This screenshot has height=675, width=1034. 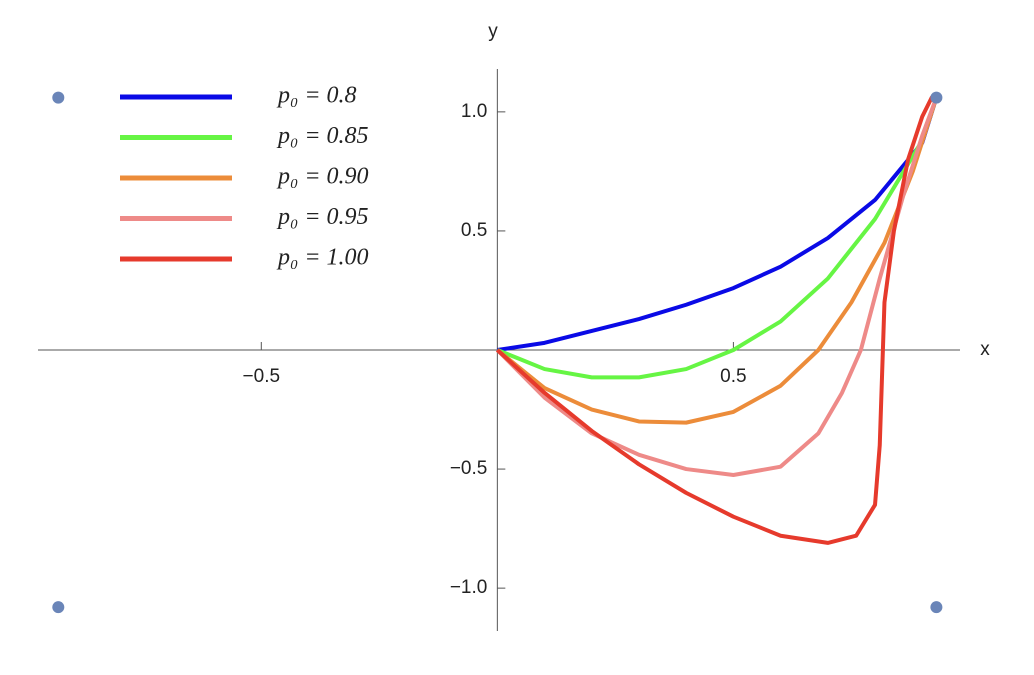 I want to click on x-tick-label: −0.5, so click(x=262, y=376).